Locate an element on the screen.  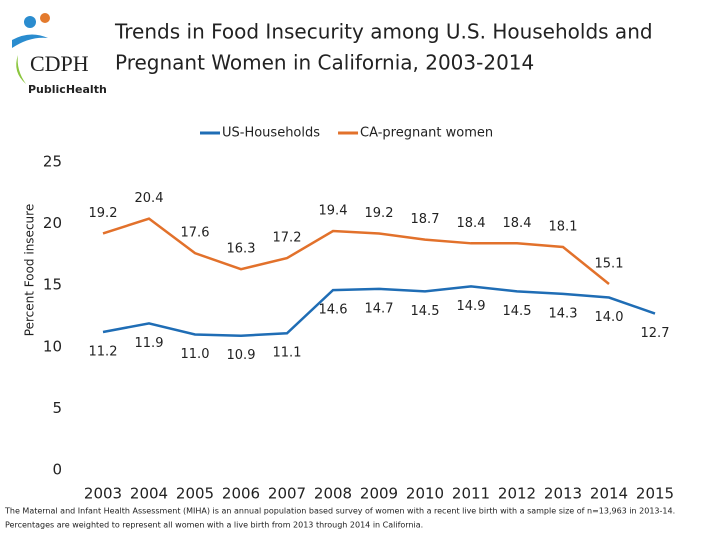
data-label: 20.4 is located at coordinates (149, 198).